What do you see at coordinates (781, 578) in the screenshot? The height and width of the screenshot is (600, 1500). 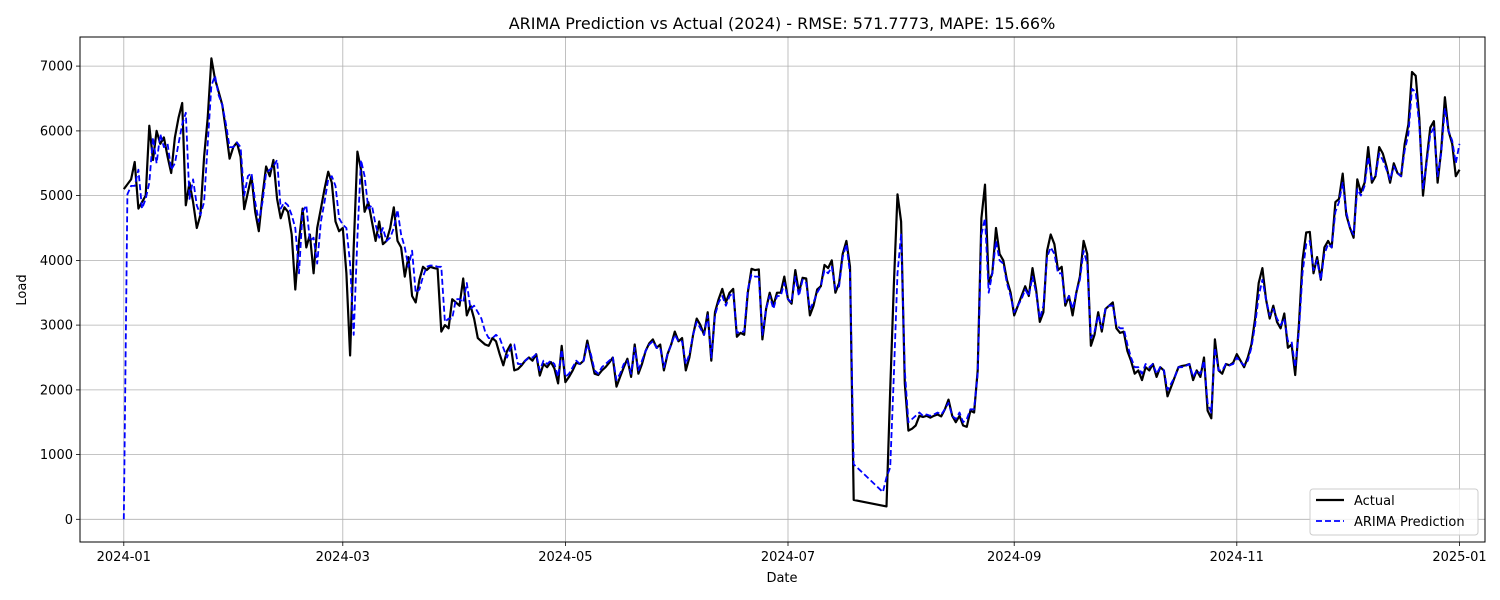 I see `x-axis-label: Date` at bounding box center [781, 578].